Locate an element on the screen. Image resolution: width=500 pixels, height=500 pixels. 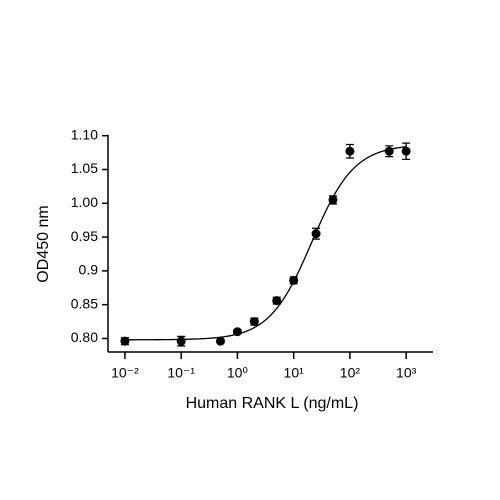
y-tick-label: 0.95 is located at coordinates (84, 236).